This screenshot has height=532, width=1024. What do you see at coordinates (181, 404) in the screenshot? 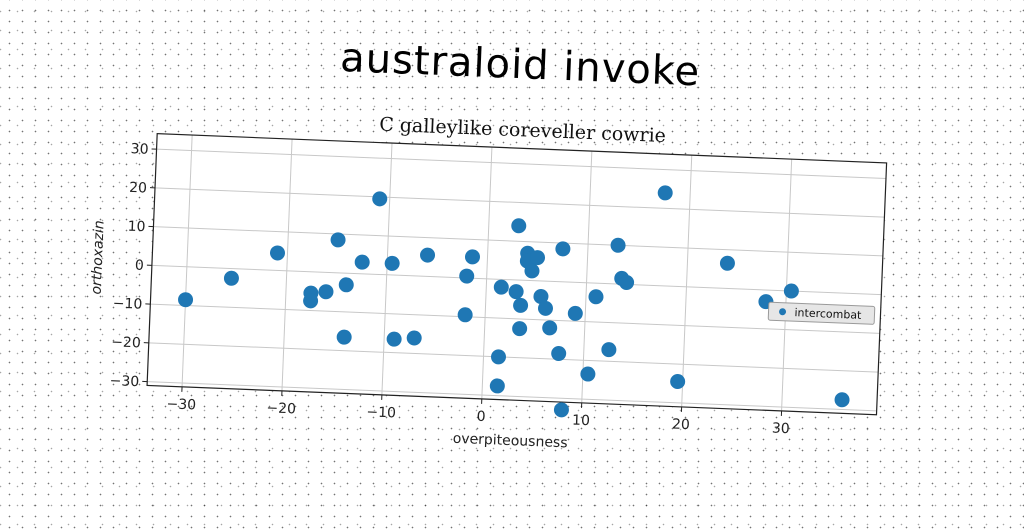
I see `x-tick-label: −30` at bounding box center [181, 404].